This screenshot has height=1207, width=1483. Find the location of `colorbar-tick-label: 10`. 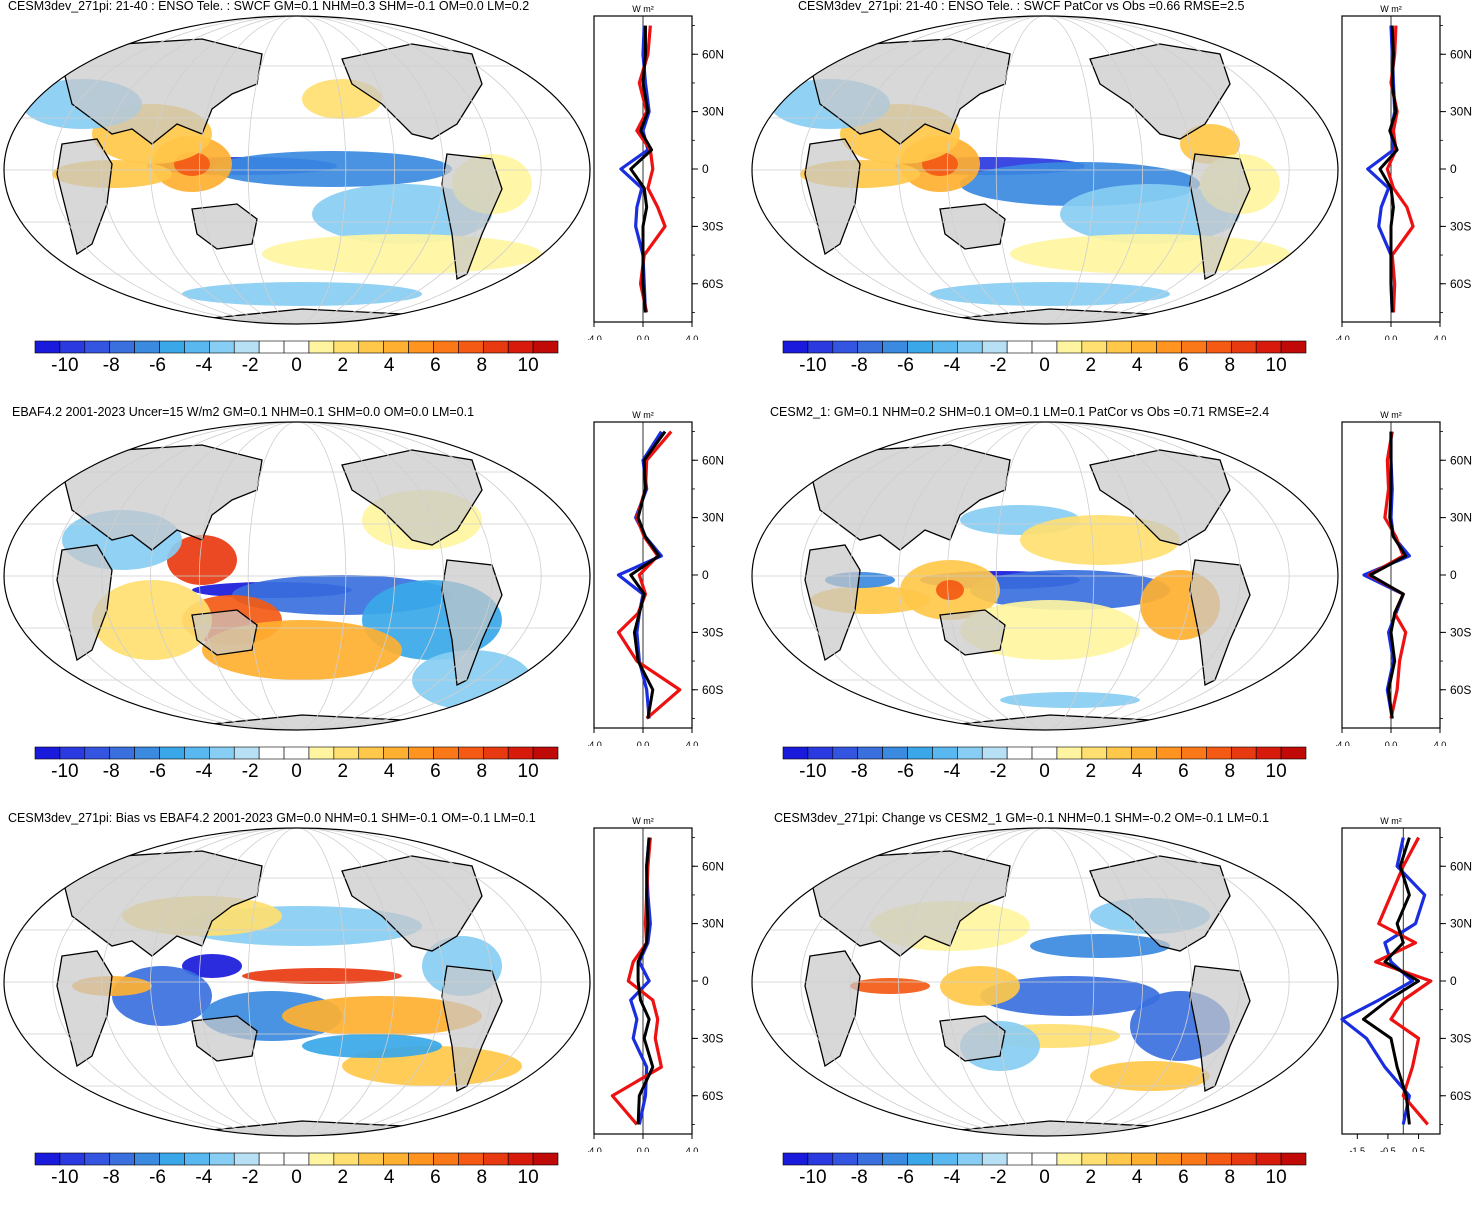

colorbar-tick-label: 10 is located at coordinates (528, 771).